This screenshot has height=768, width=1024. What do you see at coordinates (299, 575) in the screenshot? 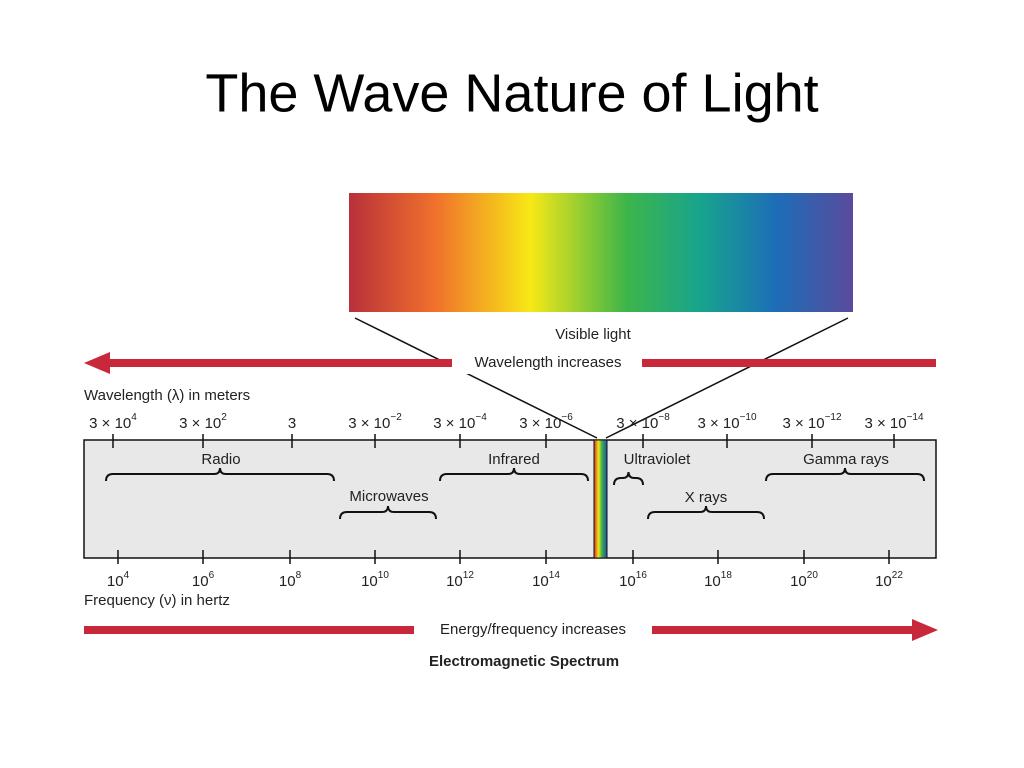
I see `tick-exponent: 8` at bounding box center [299, 575].